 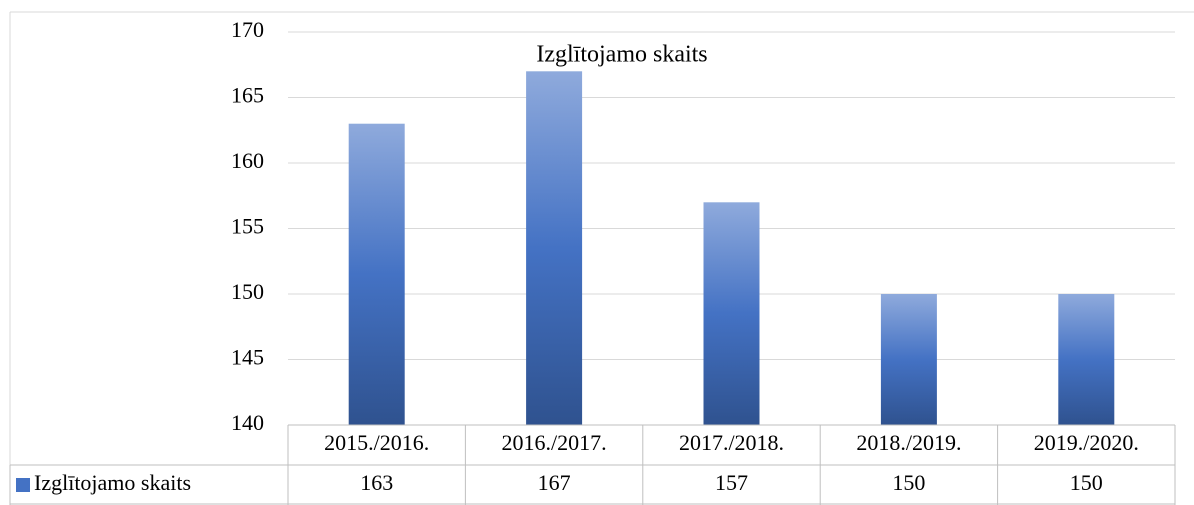 I want to click on x-tick-label: 2018./2019., so click(x=908, y=442).